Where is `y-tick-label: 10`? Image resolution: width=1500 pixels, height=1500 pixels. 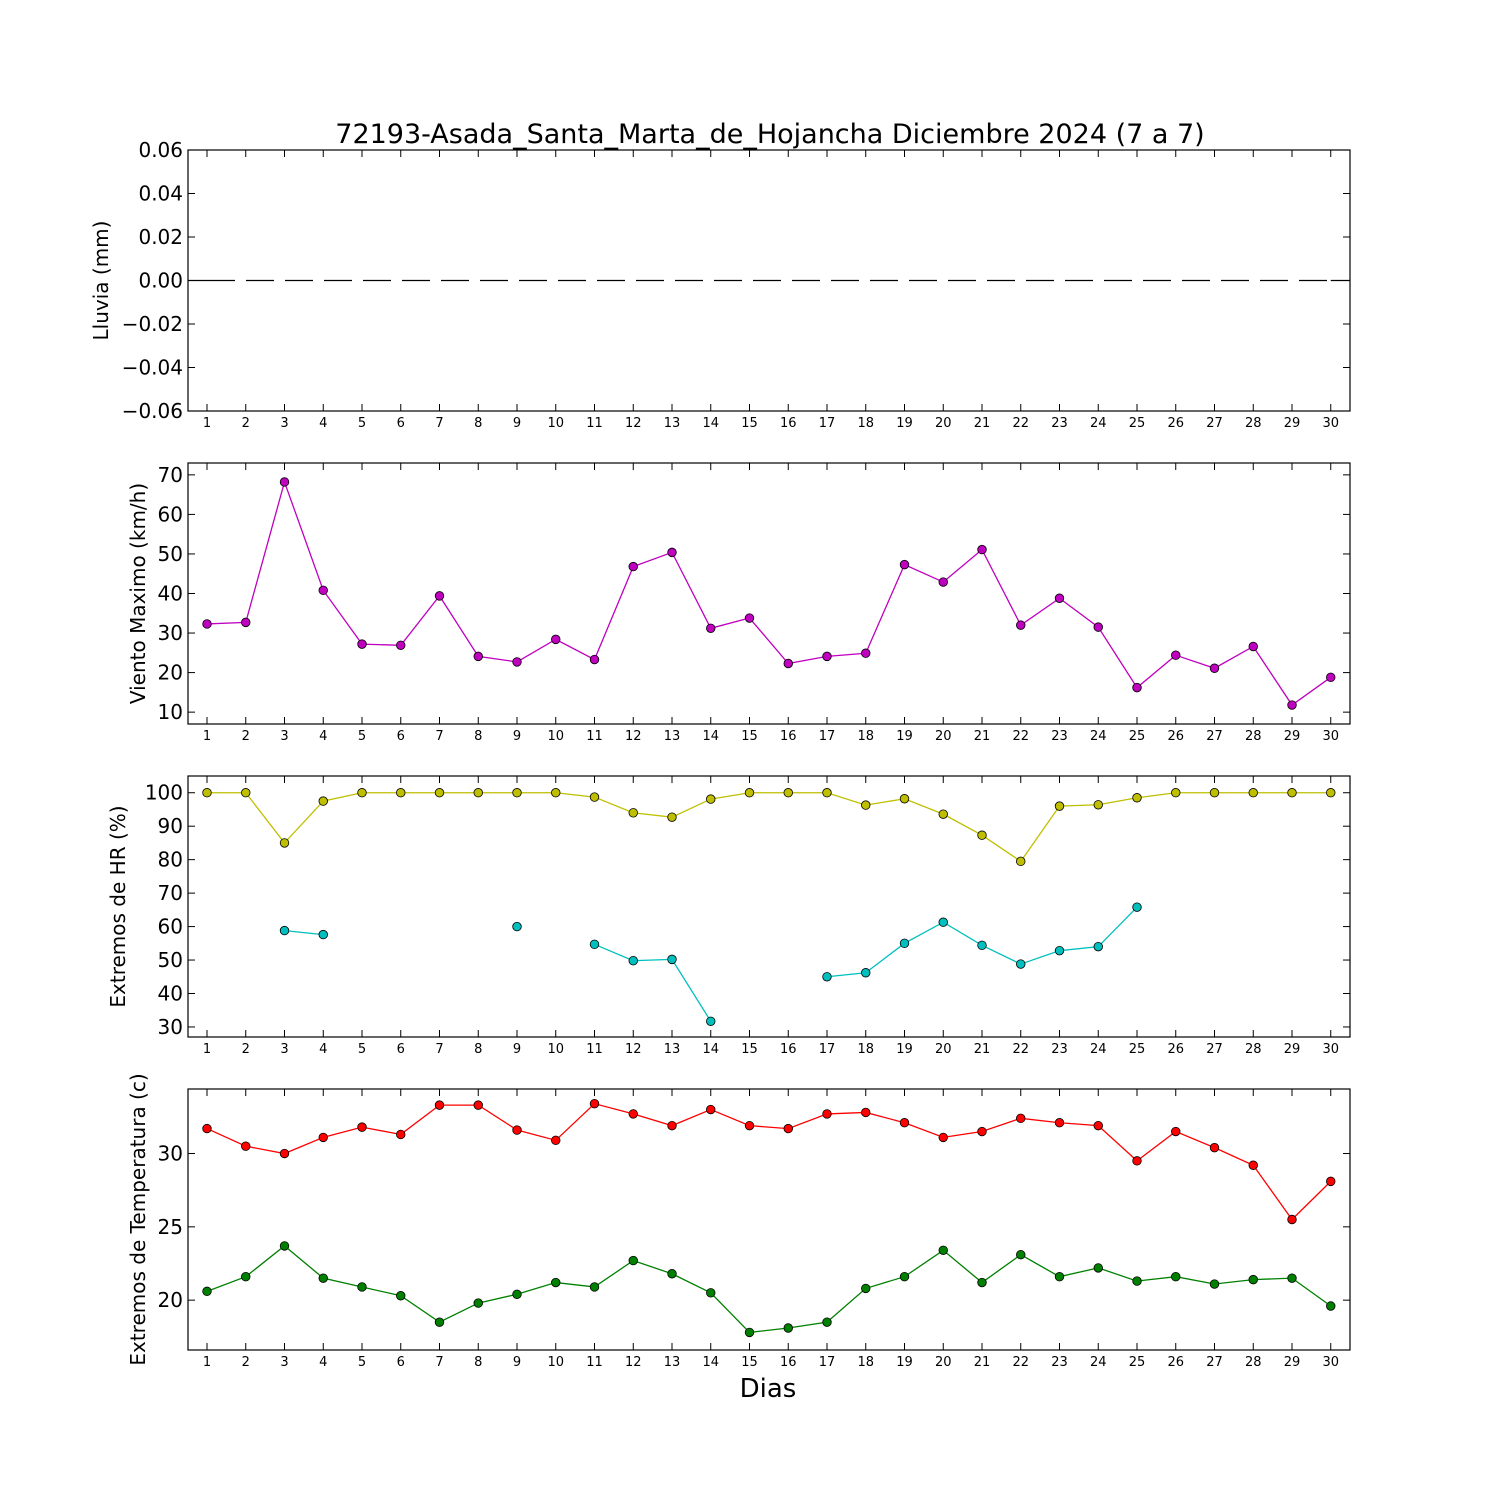
y-tick-label: 10 is located at coordinates (170, 712).